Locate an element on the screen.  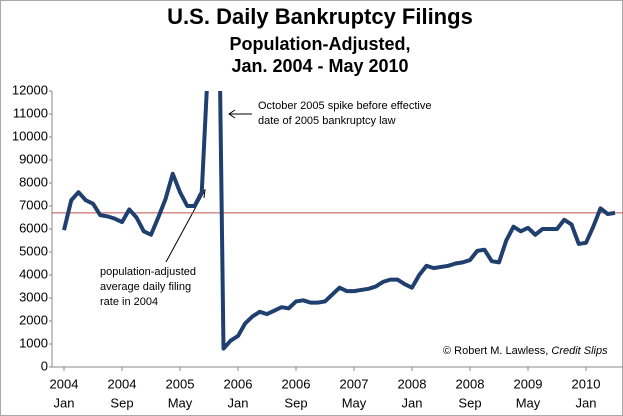
y-tick-label: 4000 is located at coordinates (33, 273).